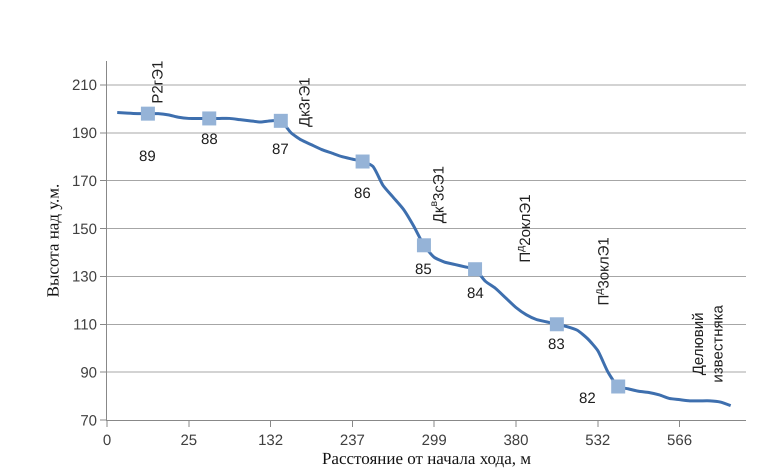  Describe the element at coordinates (107, 440) in the screenshot. I see `x-tick-label: 0` at that location.